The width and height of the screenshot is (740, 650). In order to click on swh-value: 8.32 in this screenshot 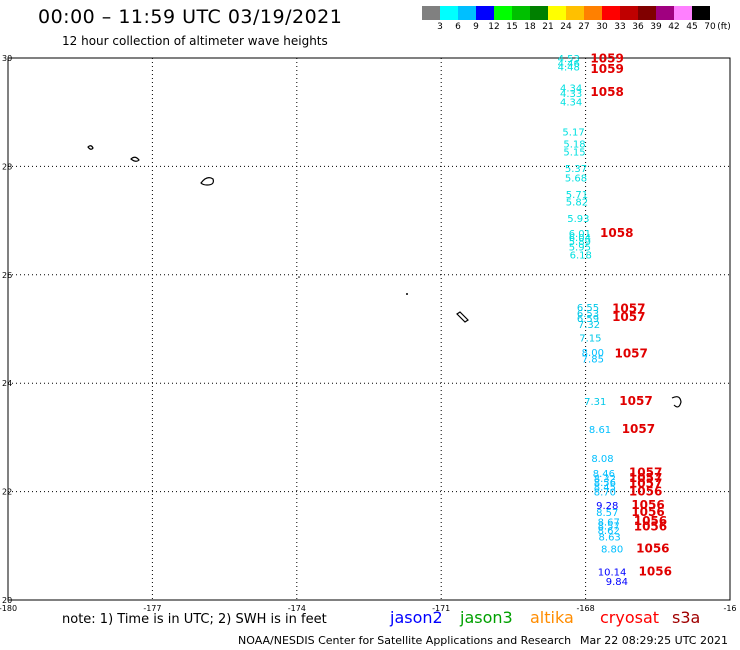, I will do `click(605, 479)`.